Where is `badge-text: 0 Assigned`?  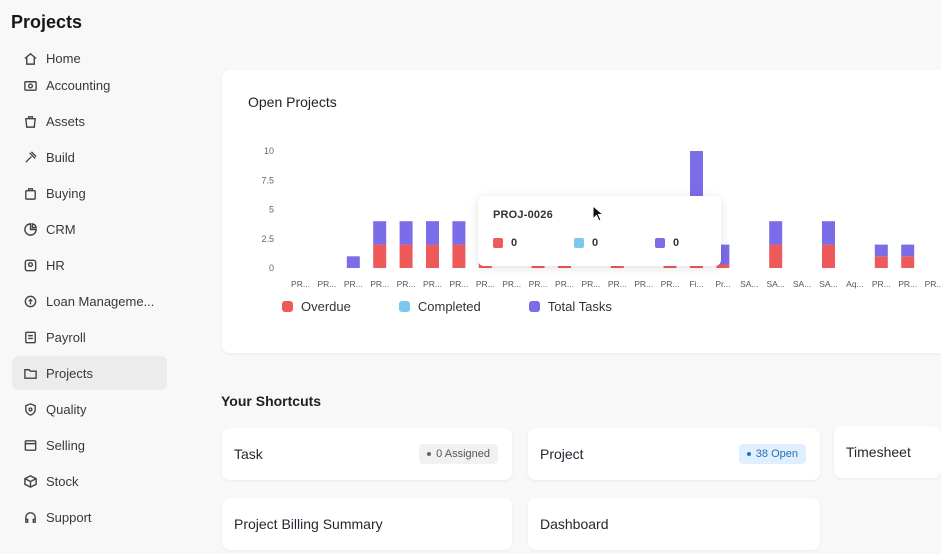
badge-text: 0 Assigned is located at coordinates (463, 454).